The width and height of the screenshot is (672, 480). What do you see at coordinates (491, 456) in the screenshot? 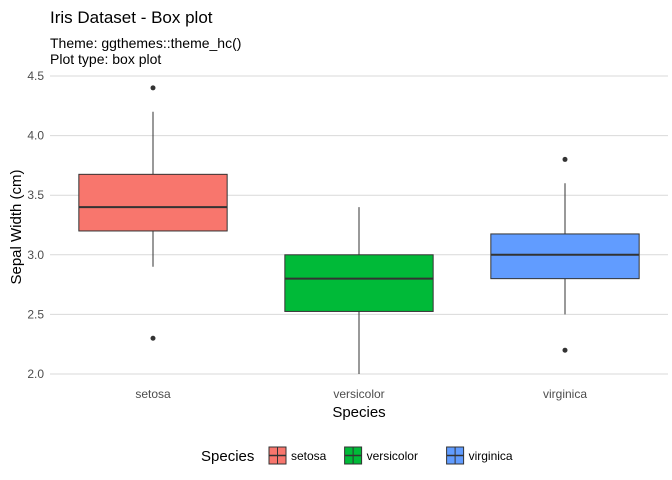
I see `legend-label: virginica` at bounding box center [491, 456].